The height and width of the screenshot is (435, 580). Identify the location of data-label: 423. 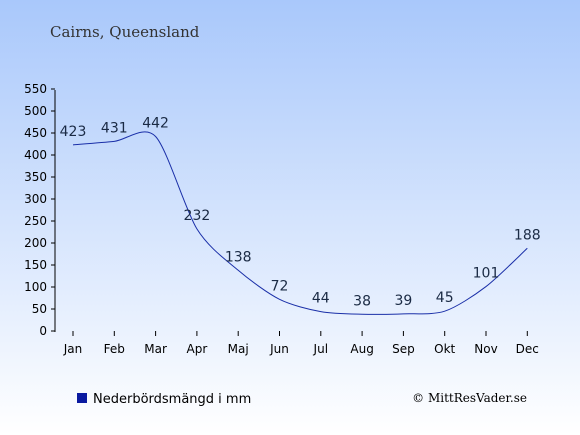
(73, 132).